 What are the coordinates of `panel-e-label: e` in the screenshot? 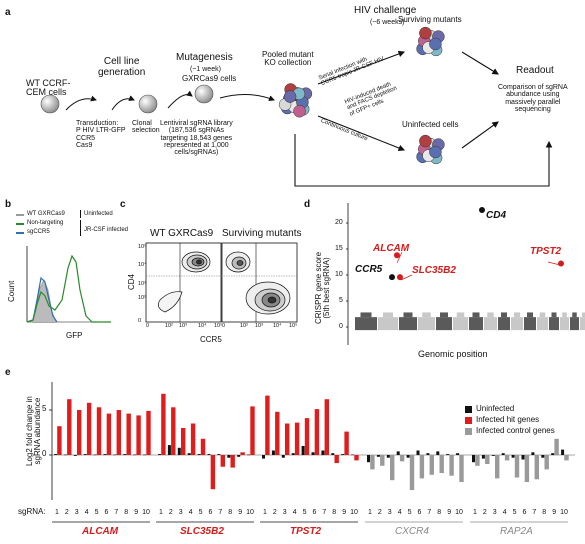 It's located at (8, 372).